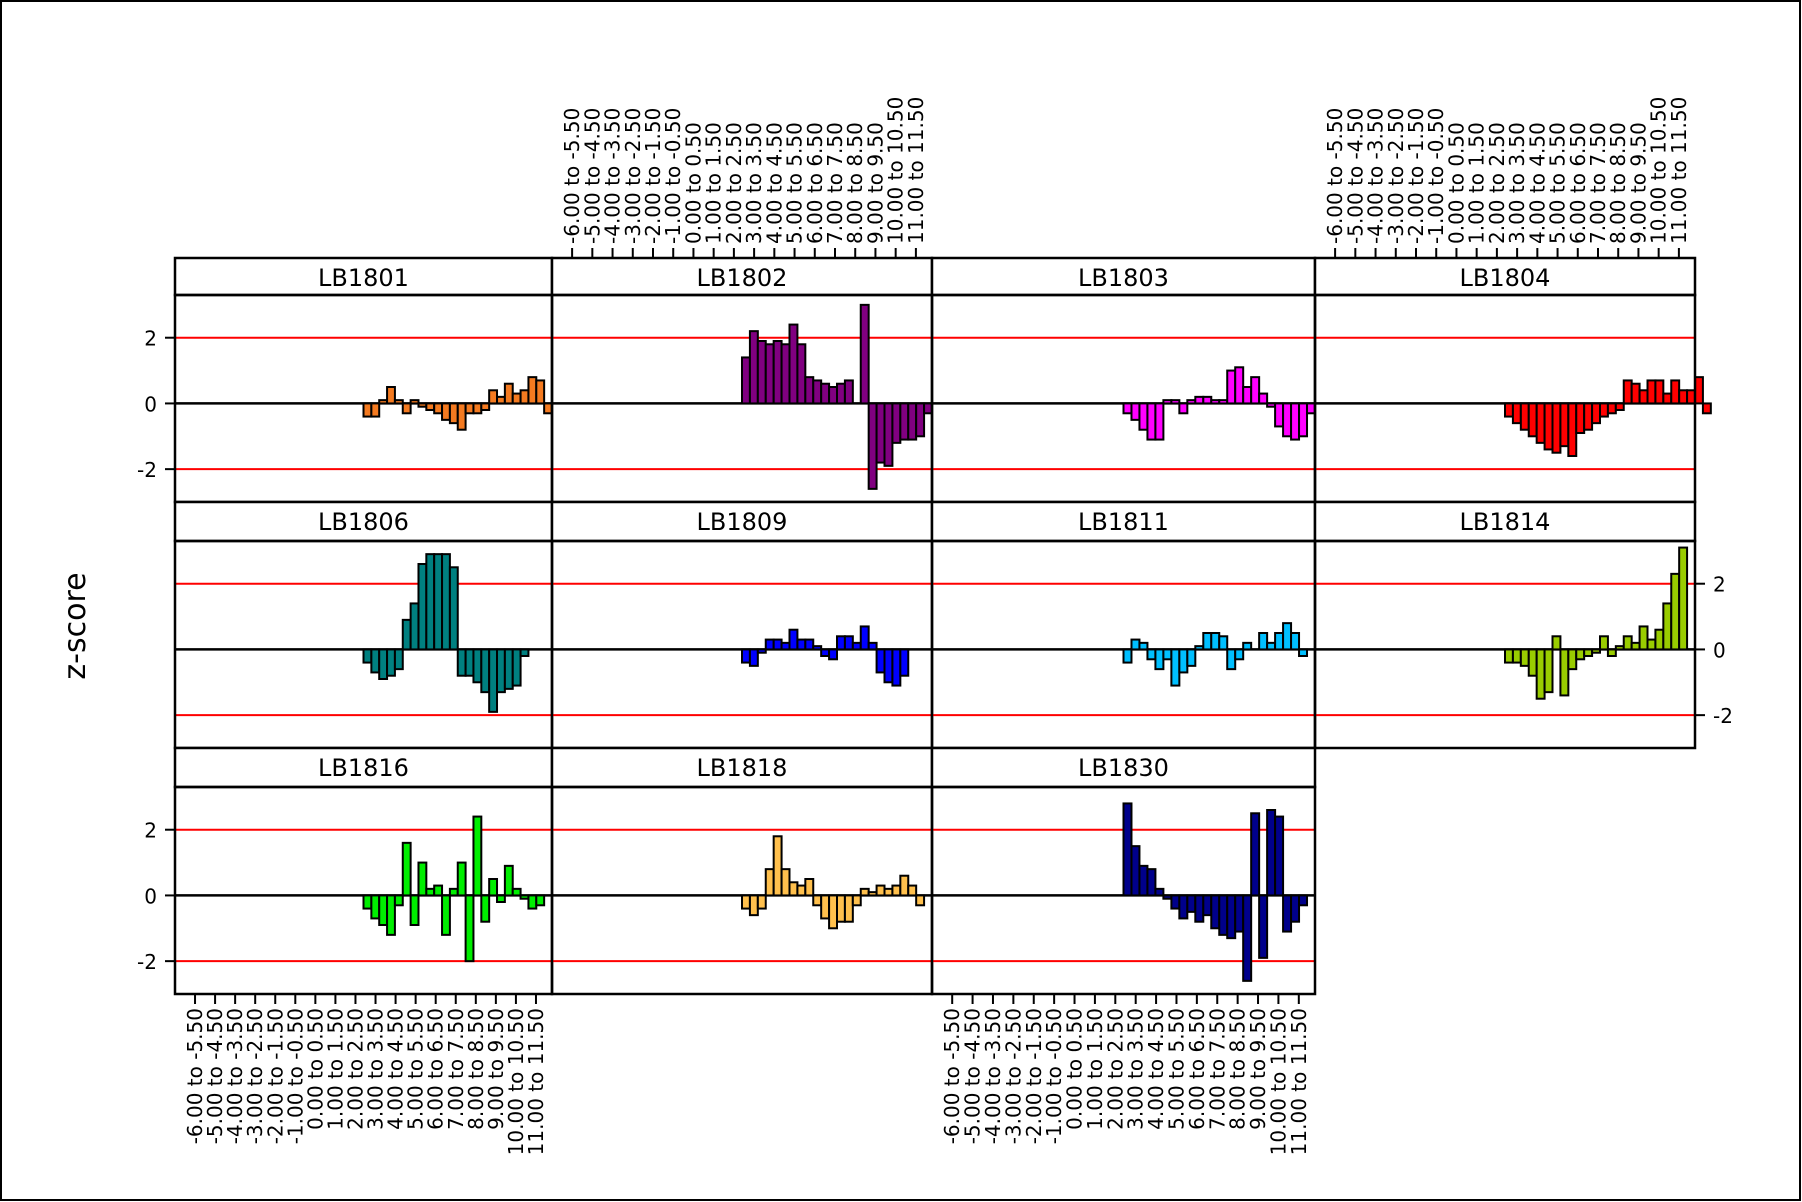 The width and height of the screenshot is (1802, 1202). What do you see at coordinates (476, 1069) in the screenshot?
I see `x-tick-label-bottom-col1-14: 8.00 to 8.50` at bounding box center [476, 1069].